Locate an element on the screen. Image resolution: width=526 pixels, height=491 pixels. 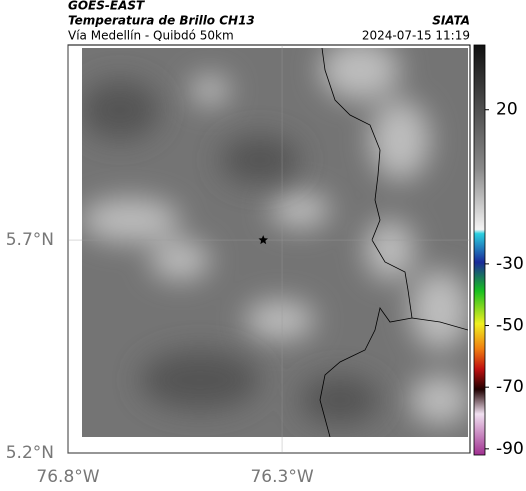
colorbar is located at coordinates (479, 250).